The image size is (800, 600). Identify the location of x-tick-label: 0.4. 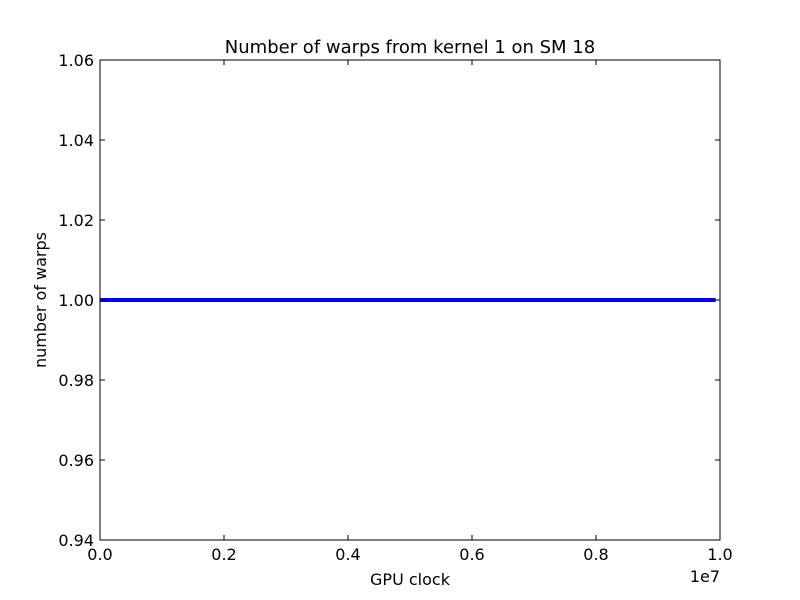
(347, 554).